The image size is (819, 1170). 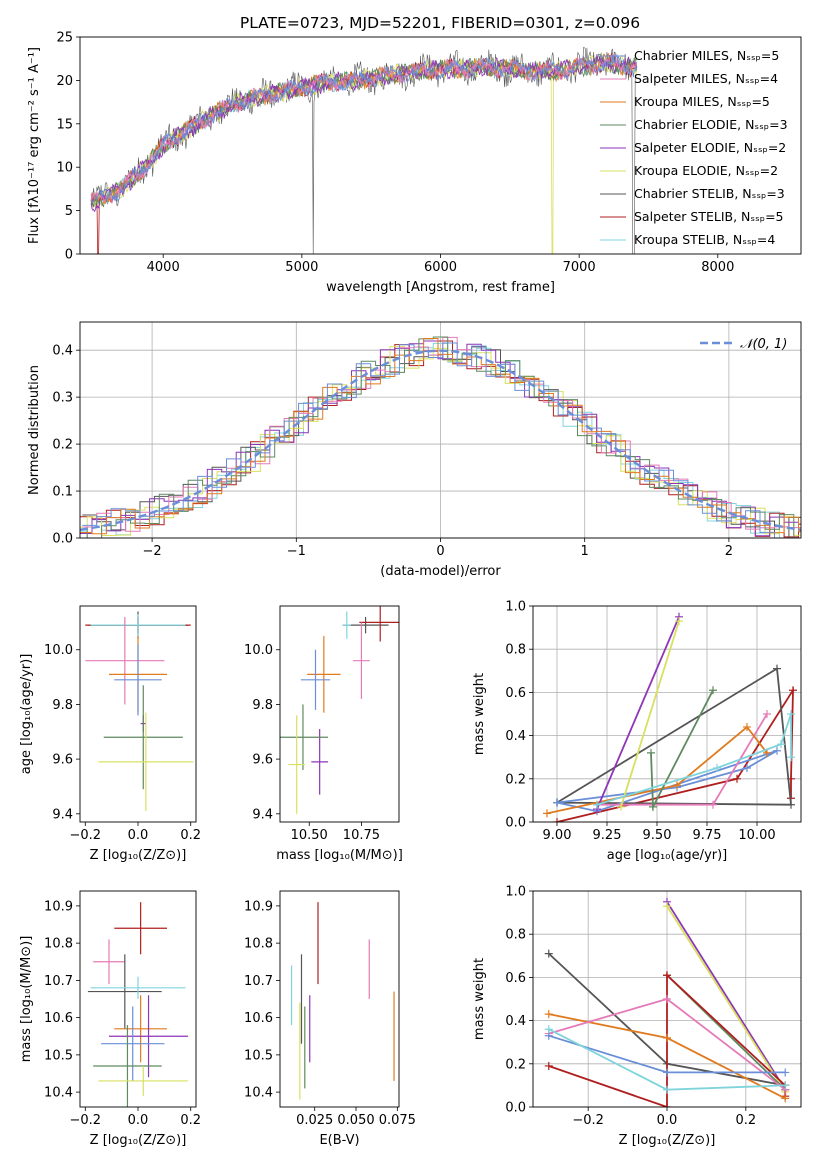 What do you see at coordinates (440, 267) in the screenshot?
I see `x-tick-label: 6000` at bounding box center [440, 267].